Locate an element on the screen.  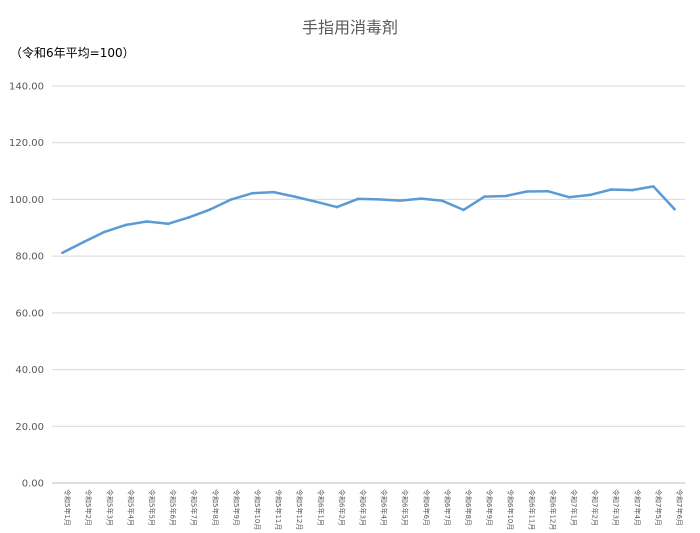
x-tick-label: 令和6年4月 is located at coordinates (384, 507).